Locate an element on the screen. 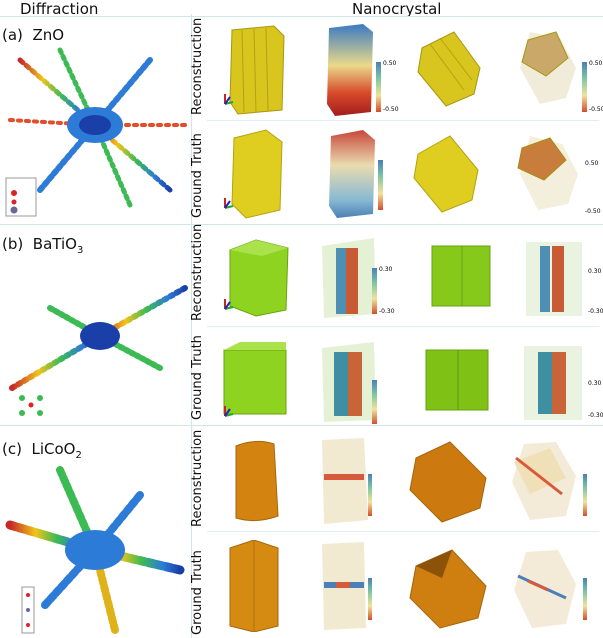  row-label-reconstruction-a: Reconstruction is located at coordinates (197, 66).